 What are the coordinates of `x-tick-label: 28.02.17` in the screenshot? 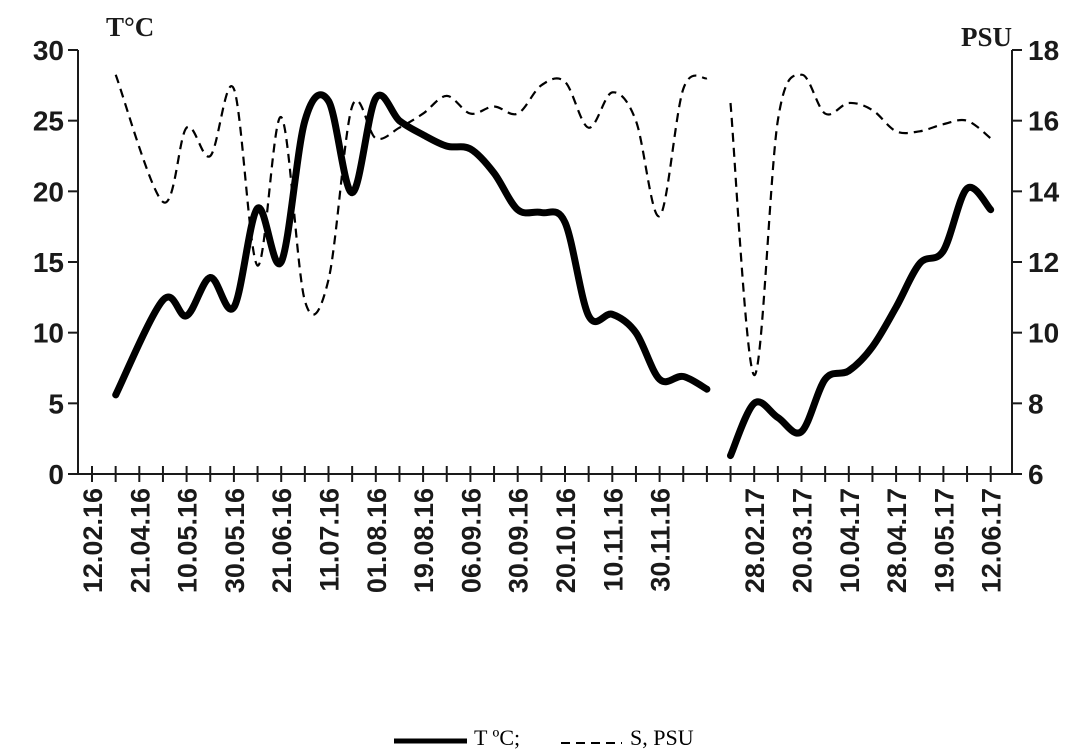 It's located at (755, 540).